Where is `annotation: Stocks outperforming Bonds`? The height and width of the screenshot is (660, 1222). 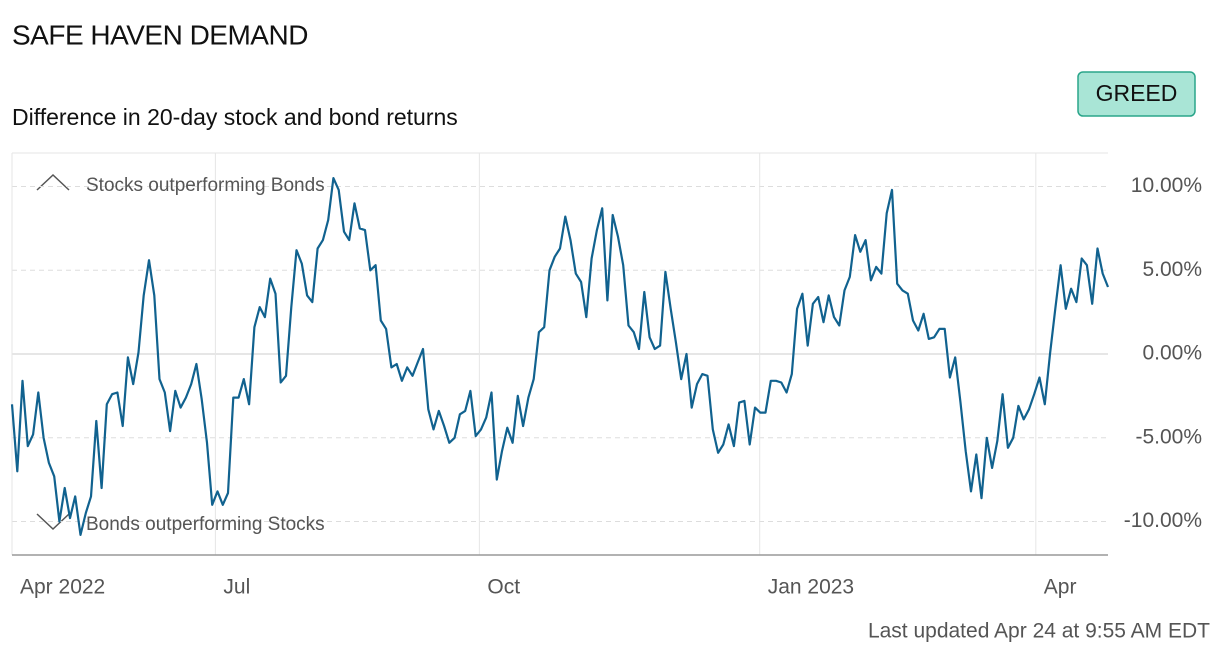 annotation: Stocks outperforming Bonds is located at coordinates (205, 185).